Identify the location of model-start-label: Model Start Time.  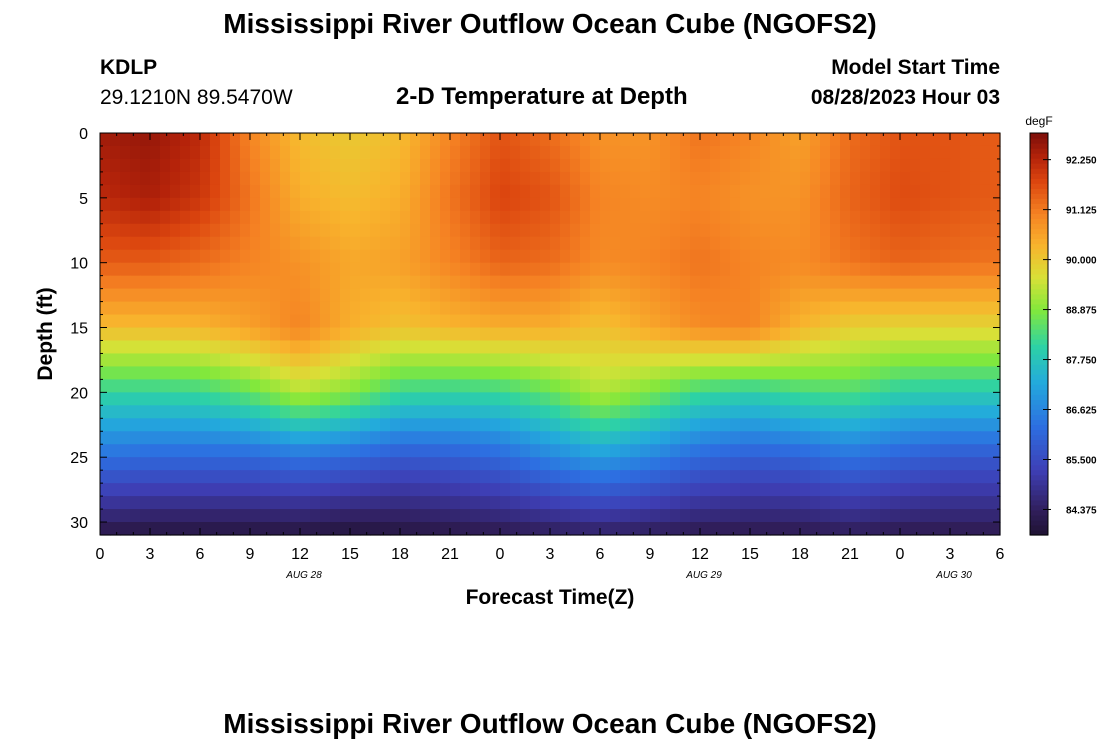
(915, 67).